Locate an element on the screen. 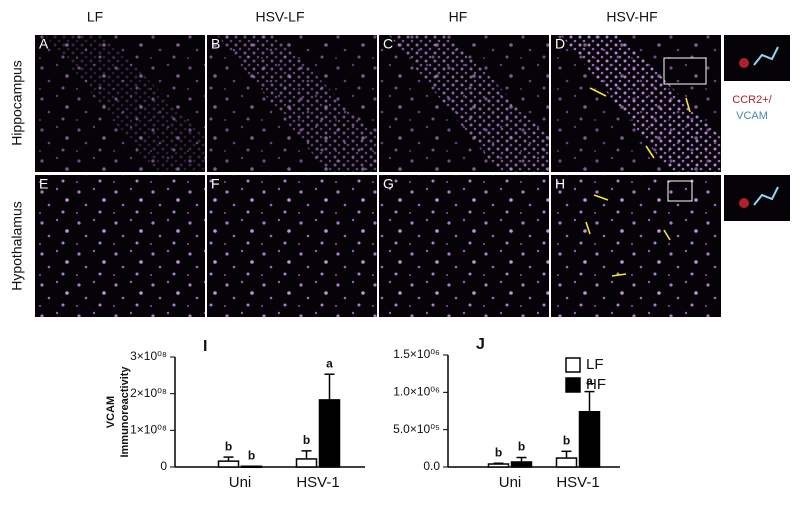 The height and width of the screenshot is (505, 800). column-header: HSV-LF is located at coordinates (279, 17).